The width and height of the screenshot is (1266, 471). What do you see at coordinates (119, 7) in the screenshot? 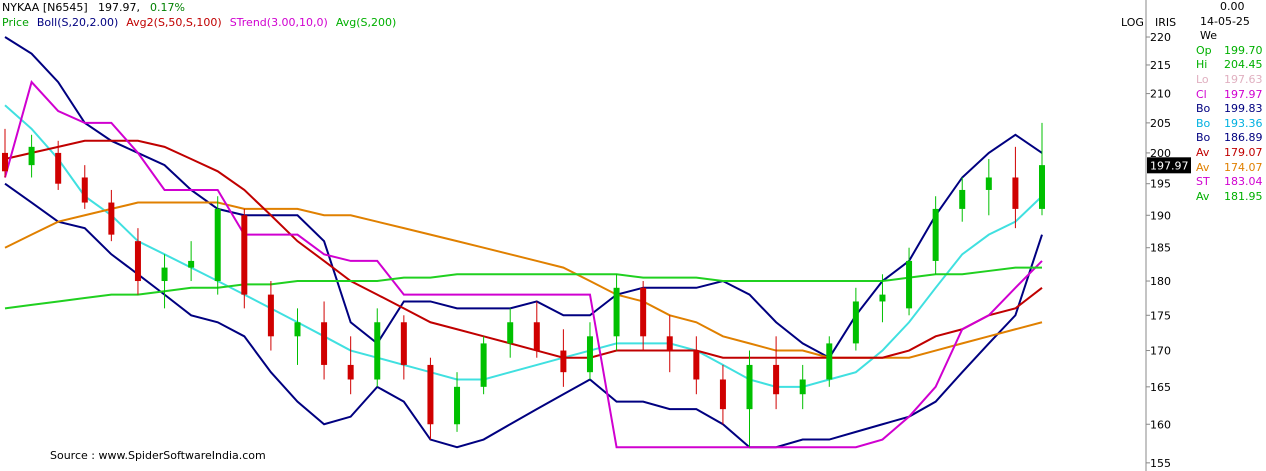
I see `price: 197.97,` at bounding box center [119, 7].